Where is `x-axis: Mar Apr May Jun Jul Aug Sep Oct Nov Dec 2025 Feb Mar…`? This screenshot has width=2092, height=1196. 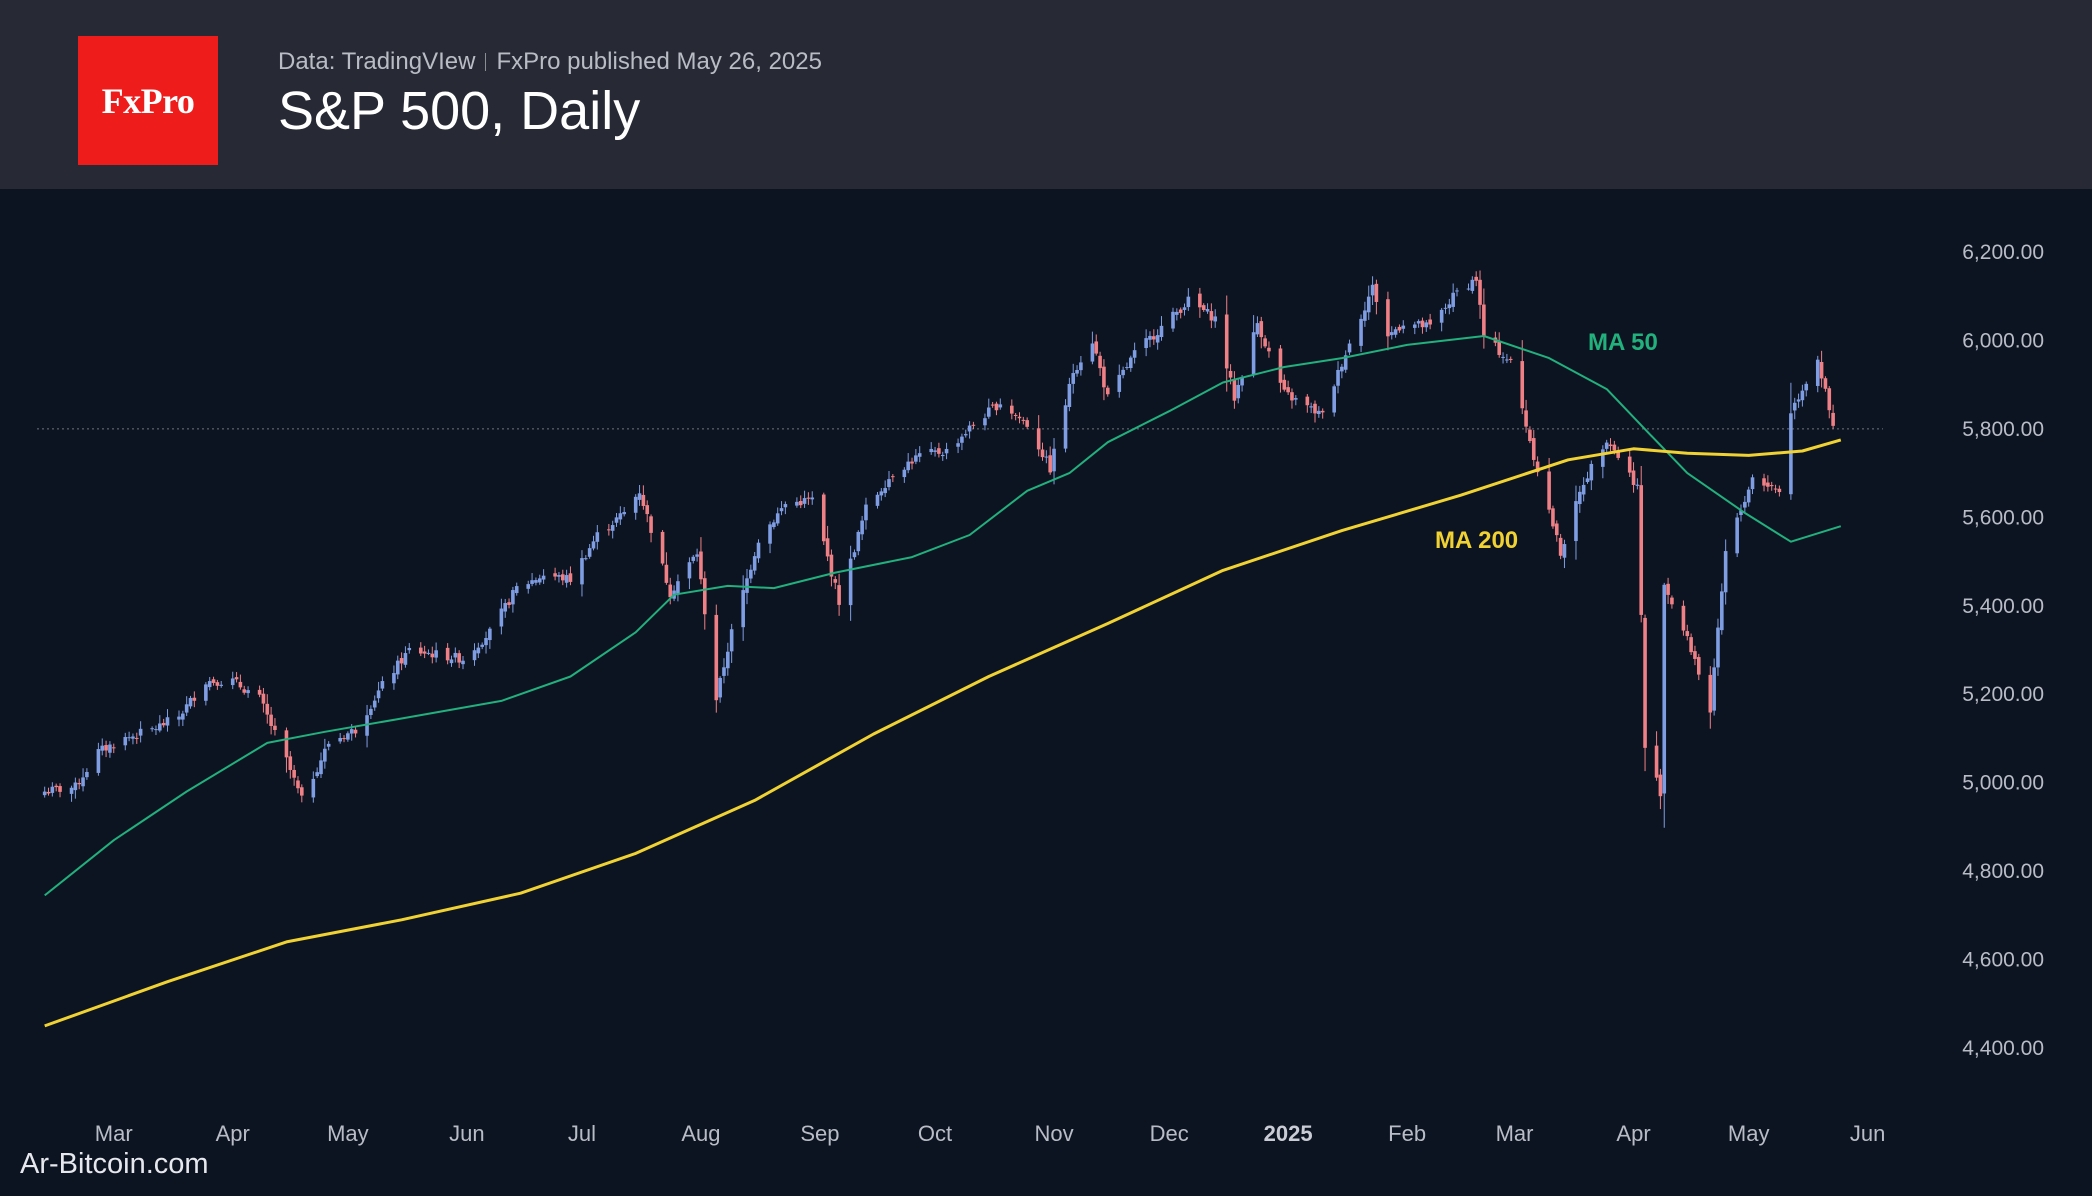 x-axis: Mar Apr May Jun Jul Aug Sep Oct Nov Dec 2025 Feb Mar… is located at coordinates (990, 1133).